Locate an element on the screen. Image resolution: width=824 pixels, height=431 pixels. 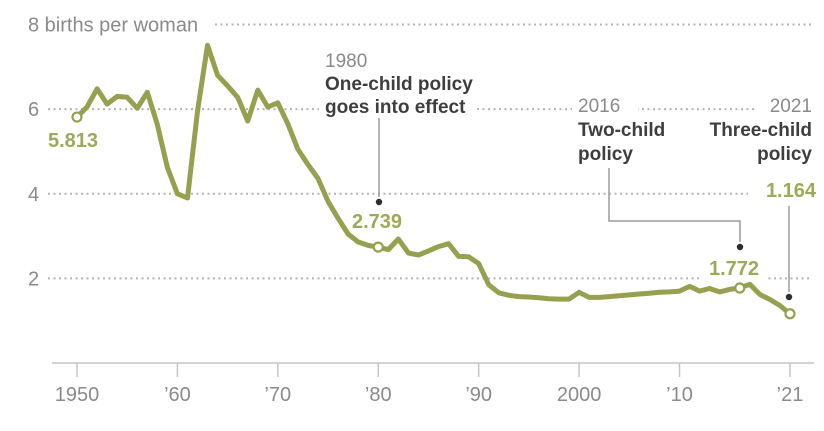
value-label-2016: 1.772 is located at coordinates (734, 269).